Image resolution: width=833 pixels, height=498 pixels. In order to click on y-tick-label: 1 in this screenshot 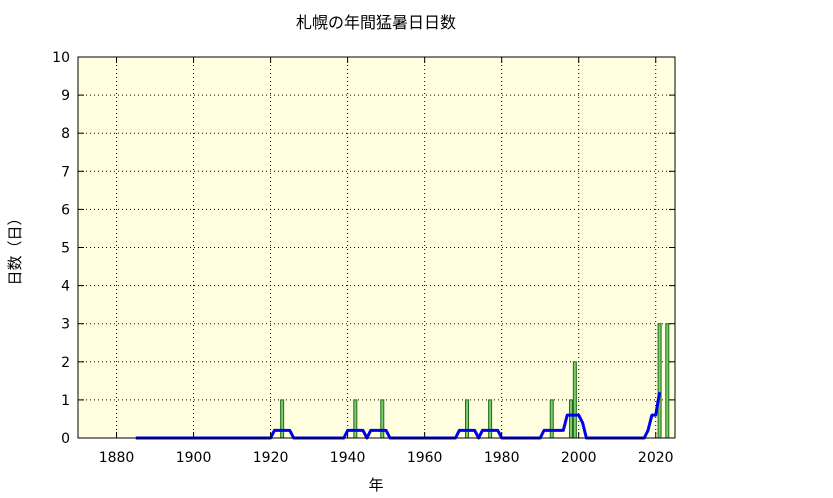, I will do `click(65, 401)`.